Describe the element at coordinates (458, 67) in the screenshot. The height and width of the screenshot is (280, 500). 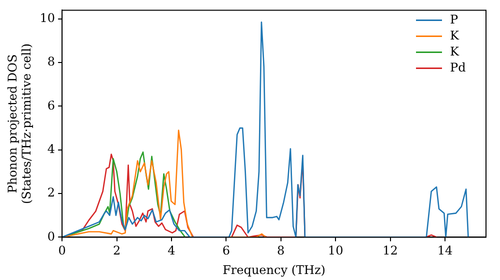
I see `legend-label: Pd` at that location.